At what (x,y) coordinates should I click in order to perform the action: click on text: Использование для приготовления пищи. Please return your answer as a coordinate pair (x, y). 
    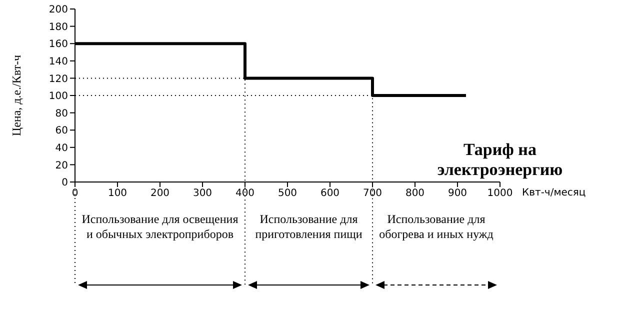
    Looking at the image, I should click on (309, 227).